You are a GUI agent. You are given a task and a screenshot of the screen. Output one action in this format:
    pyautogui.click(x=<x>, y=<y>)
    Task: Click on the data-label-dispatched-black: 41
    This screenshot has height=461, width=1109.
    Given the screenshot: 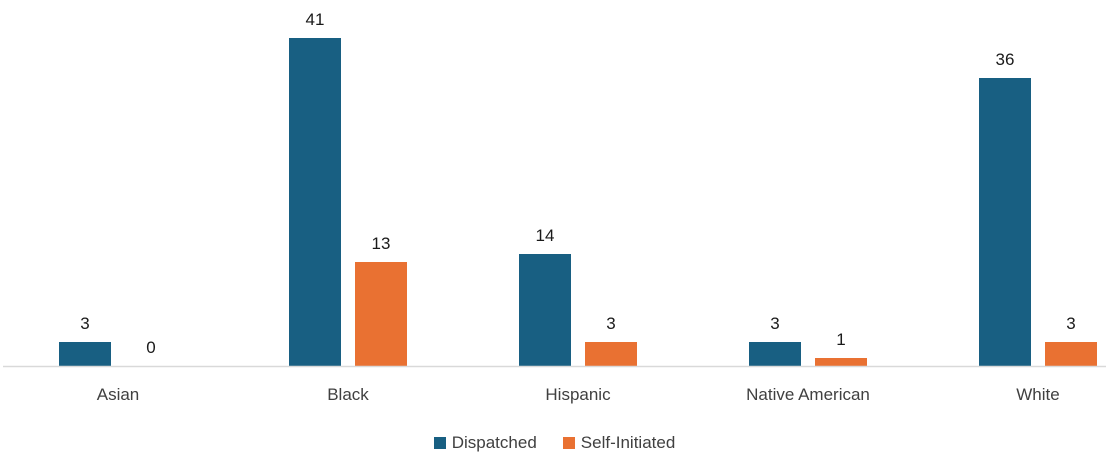 What is the action you would take?
    pyautogui.click(x=315, y=19)
    